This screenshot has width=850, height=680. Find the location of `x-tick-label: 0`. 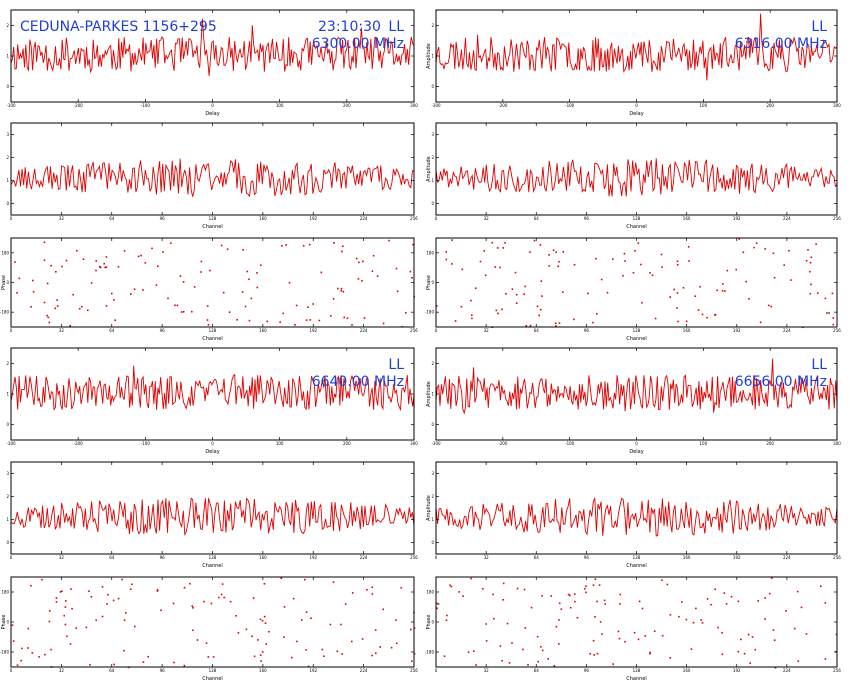

x-tick-label: 0 is located at coordinates (436, 330).